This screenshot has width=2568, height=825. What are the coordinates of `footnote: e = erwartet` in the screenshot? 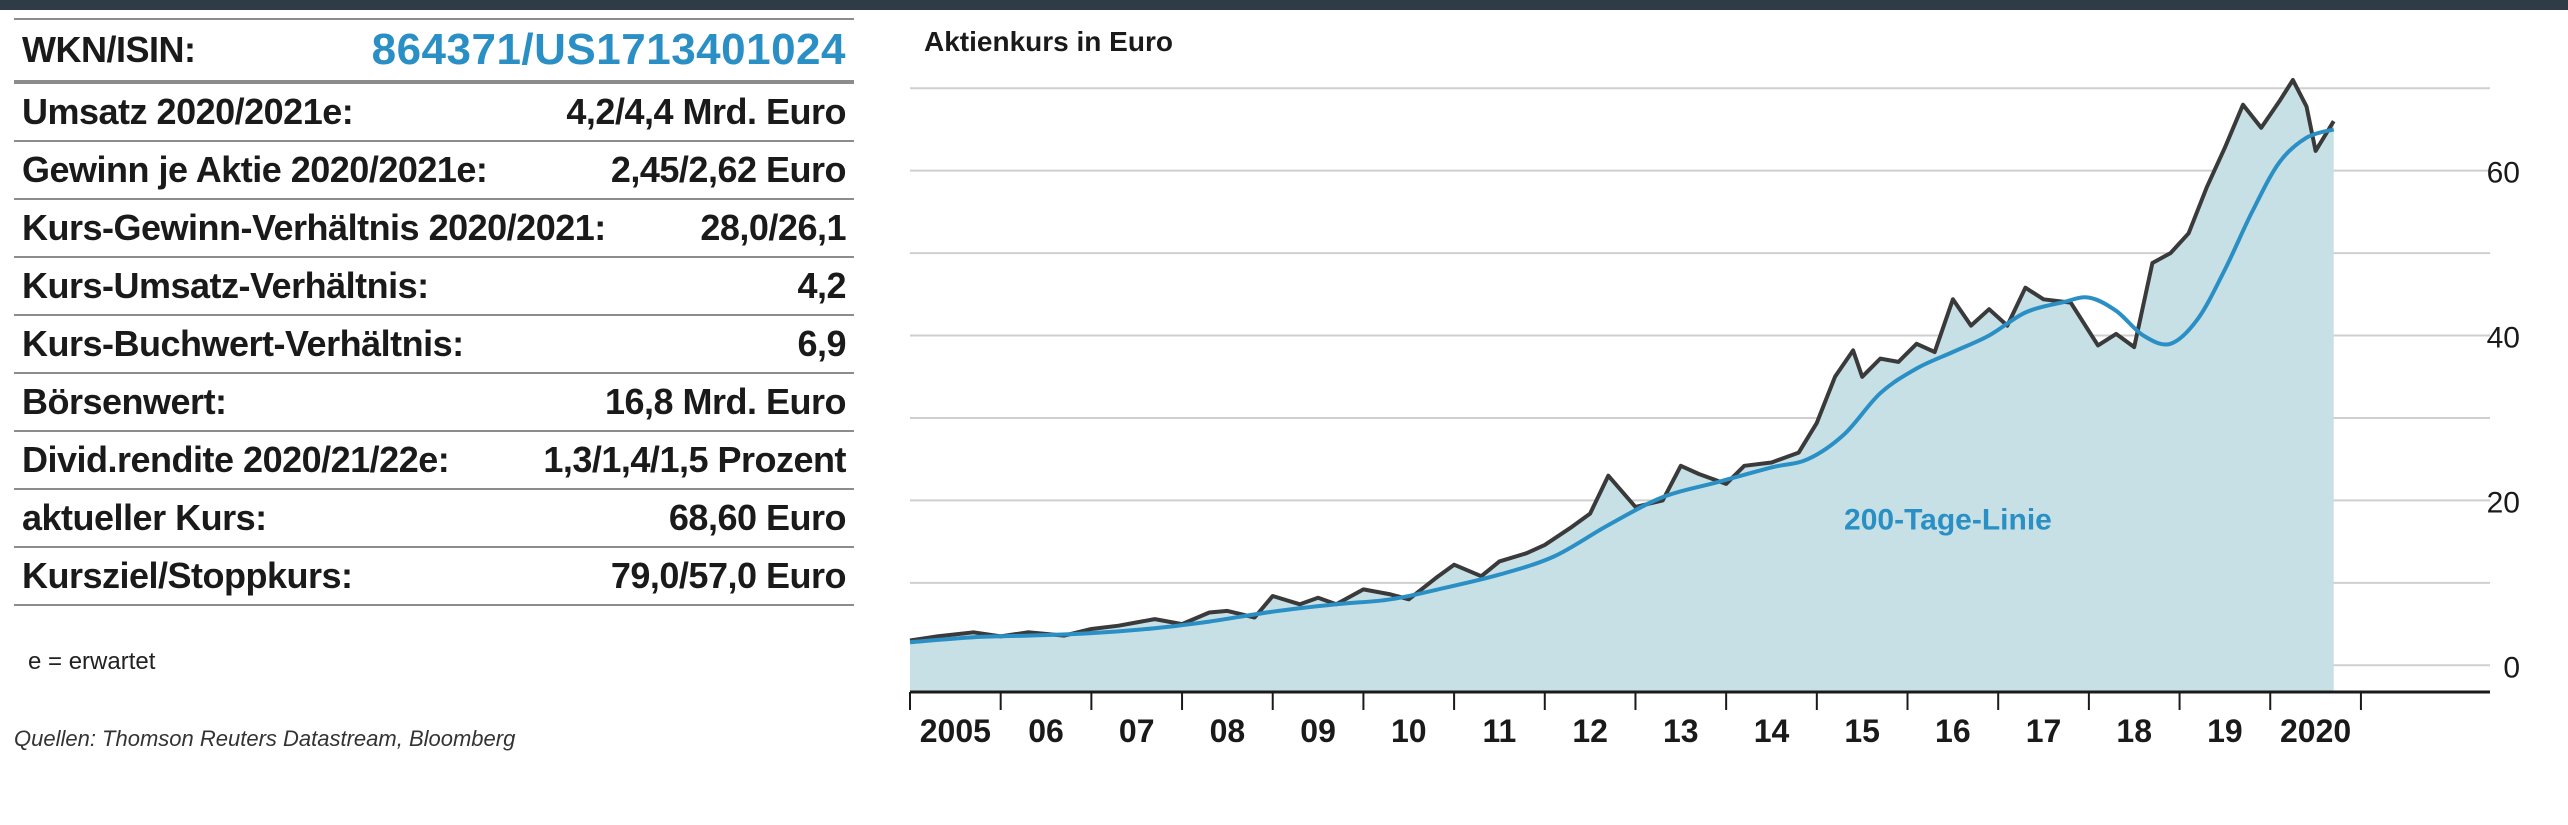 It's located at (92, 661).